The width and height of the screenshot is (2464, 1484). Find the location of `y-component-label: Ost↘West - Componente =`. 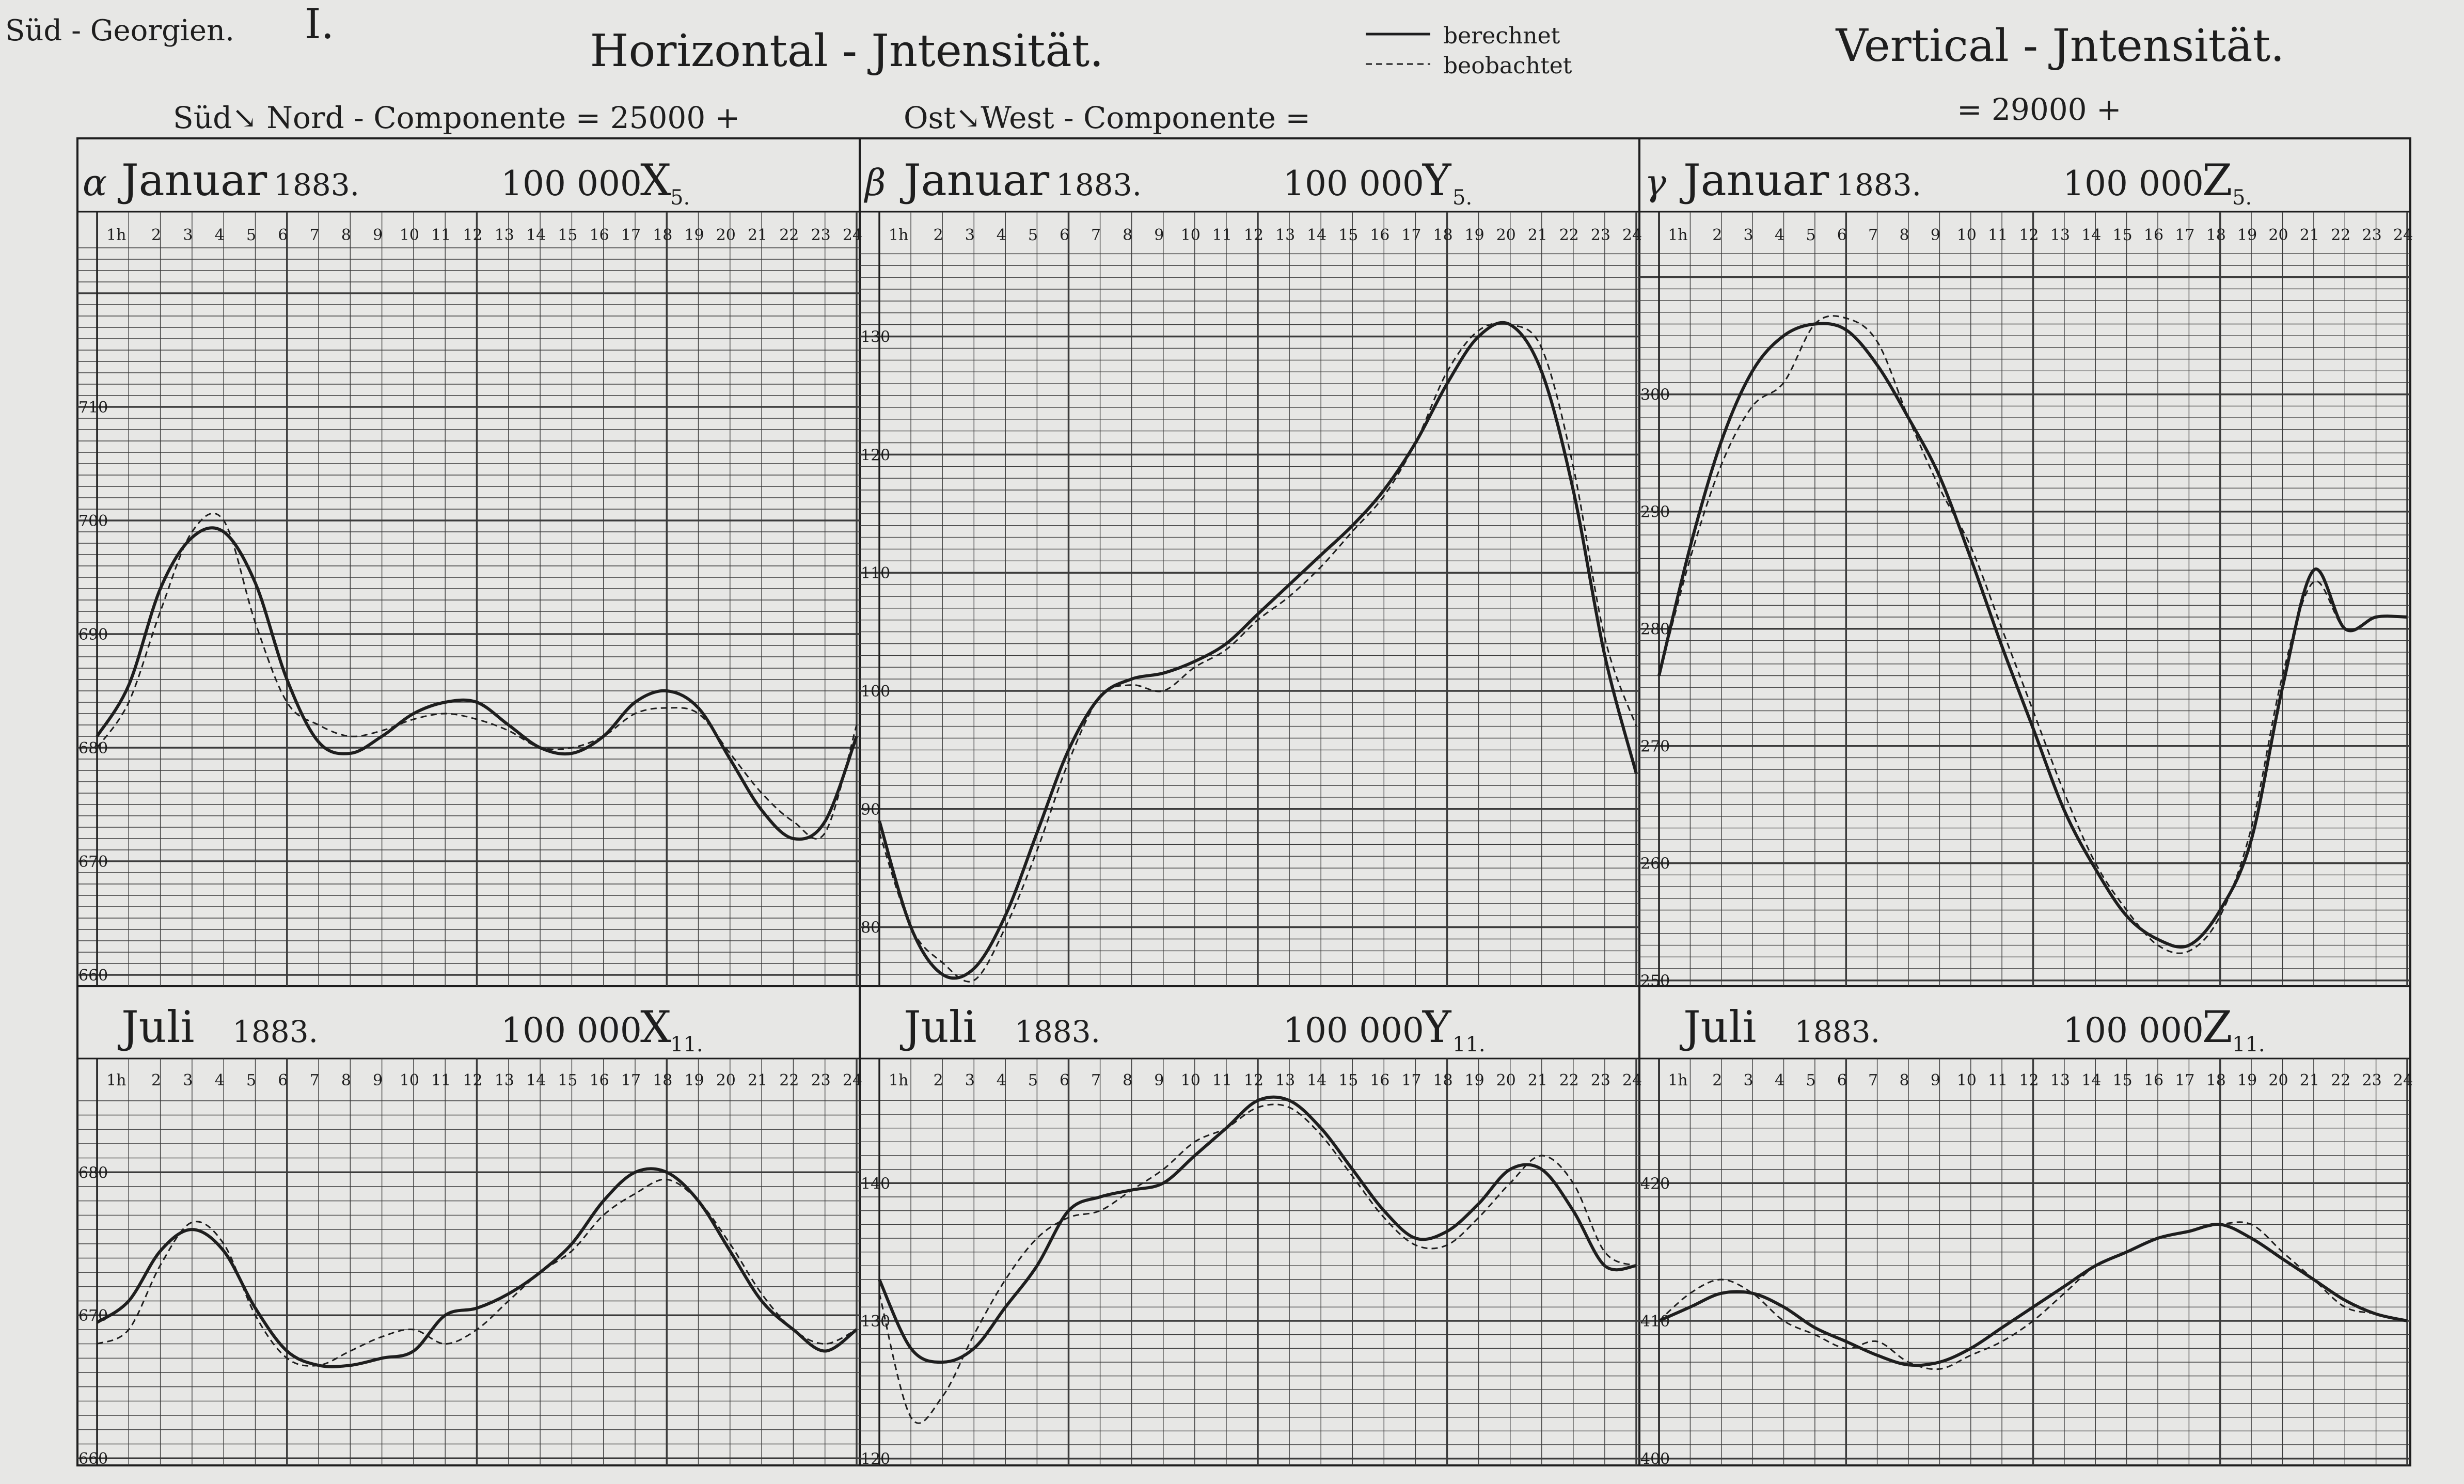

y-component-label: Ost↘West - Componente = is located at coordinates (1107, 118).